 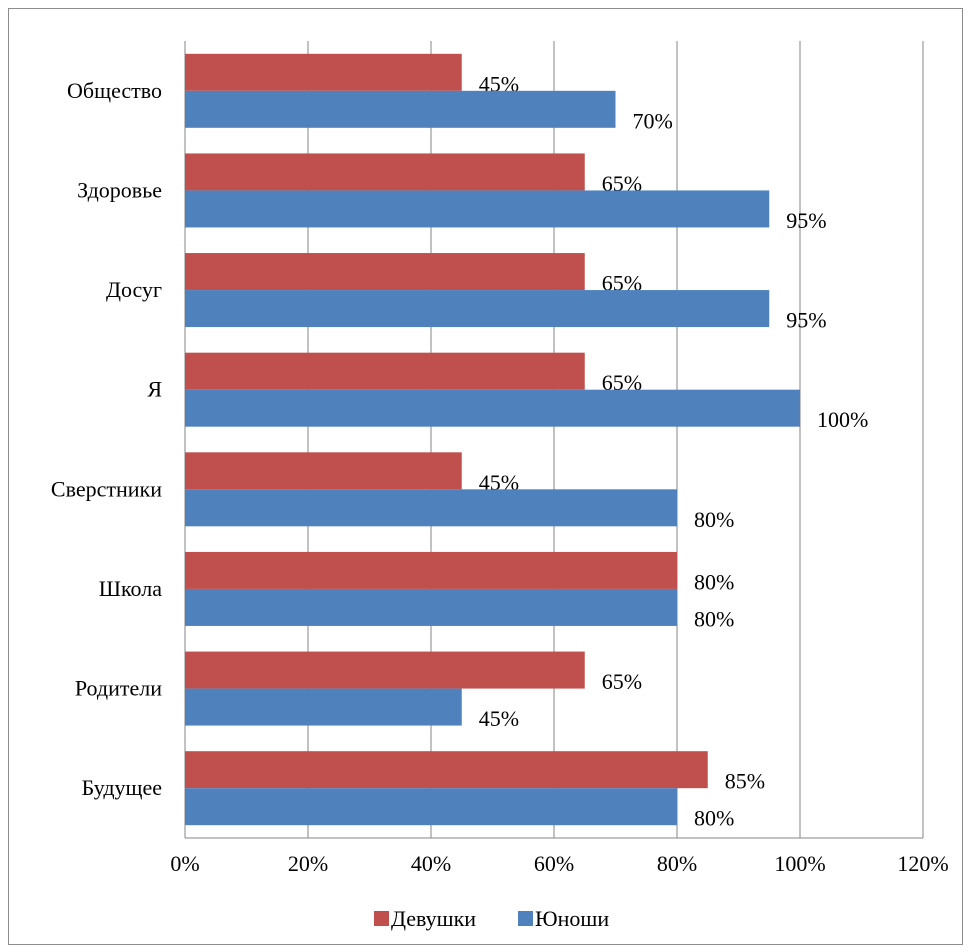 What do you see at coordinates (114, 90) in the screenshot?
I see `category-label: Общество` at bounding box center [114, 90].